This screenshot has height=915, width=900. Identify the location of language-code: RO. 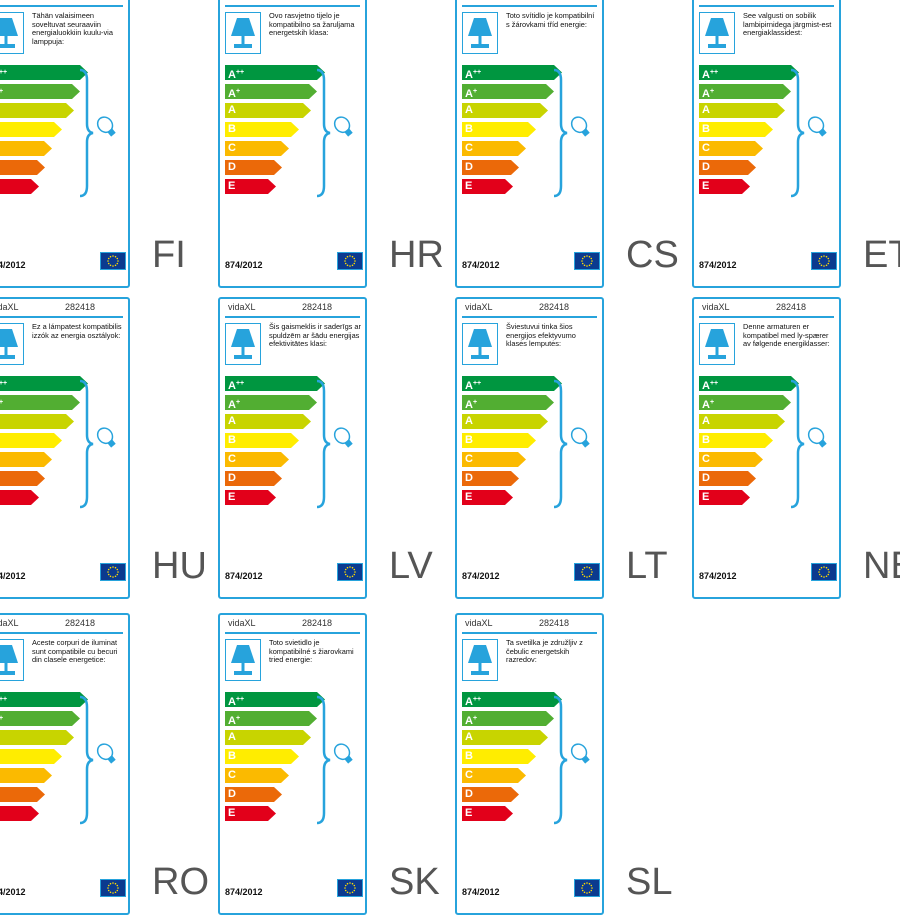
(180, 882).